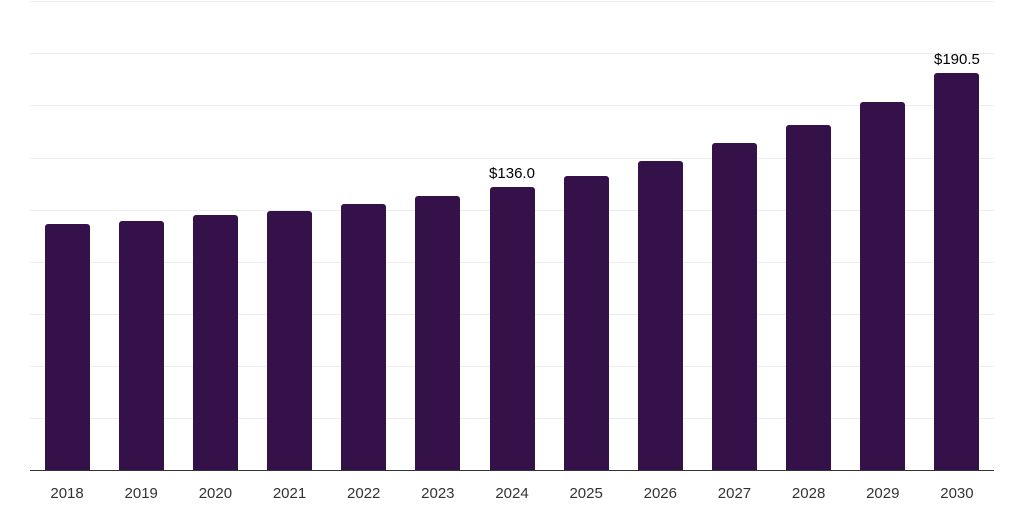 The image size is (1024, 512). What do you see at coordinates (734, 493) in the screenshot?
I see `x-tick-label-2027: 2027` at bounding box center [734, 493].